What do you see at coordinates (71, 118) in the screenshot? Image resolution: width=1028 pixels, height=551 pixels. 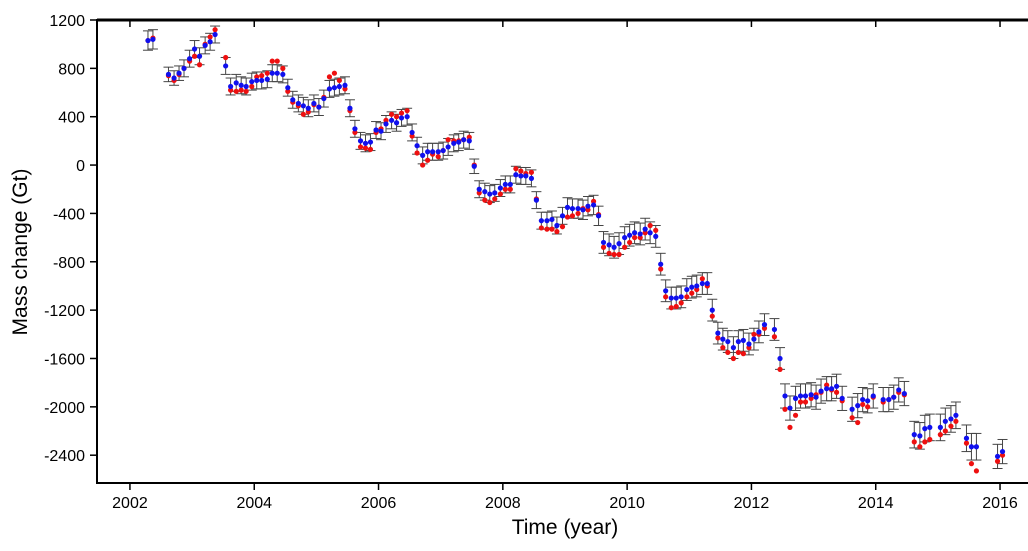 I see `y-tick-label: 400` at bounding box center [71, 118].